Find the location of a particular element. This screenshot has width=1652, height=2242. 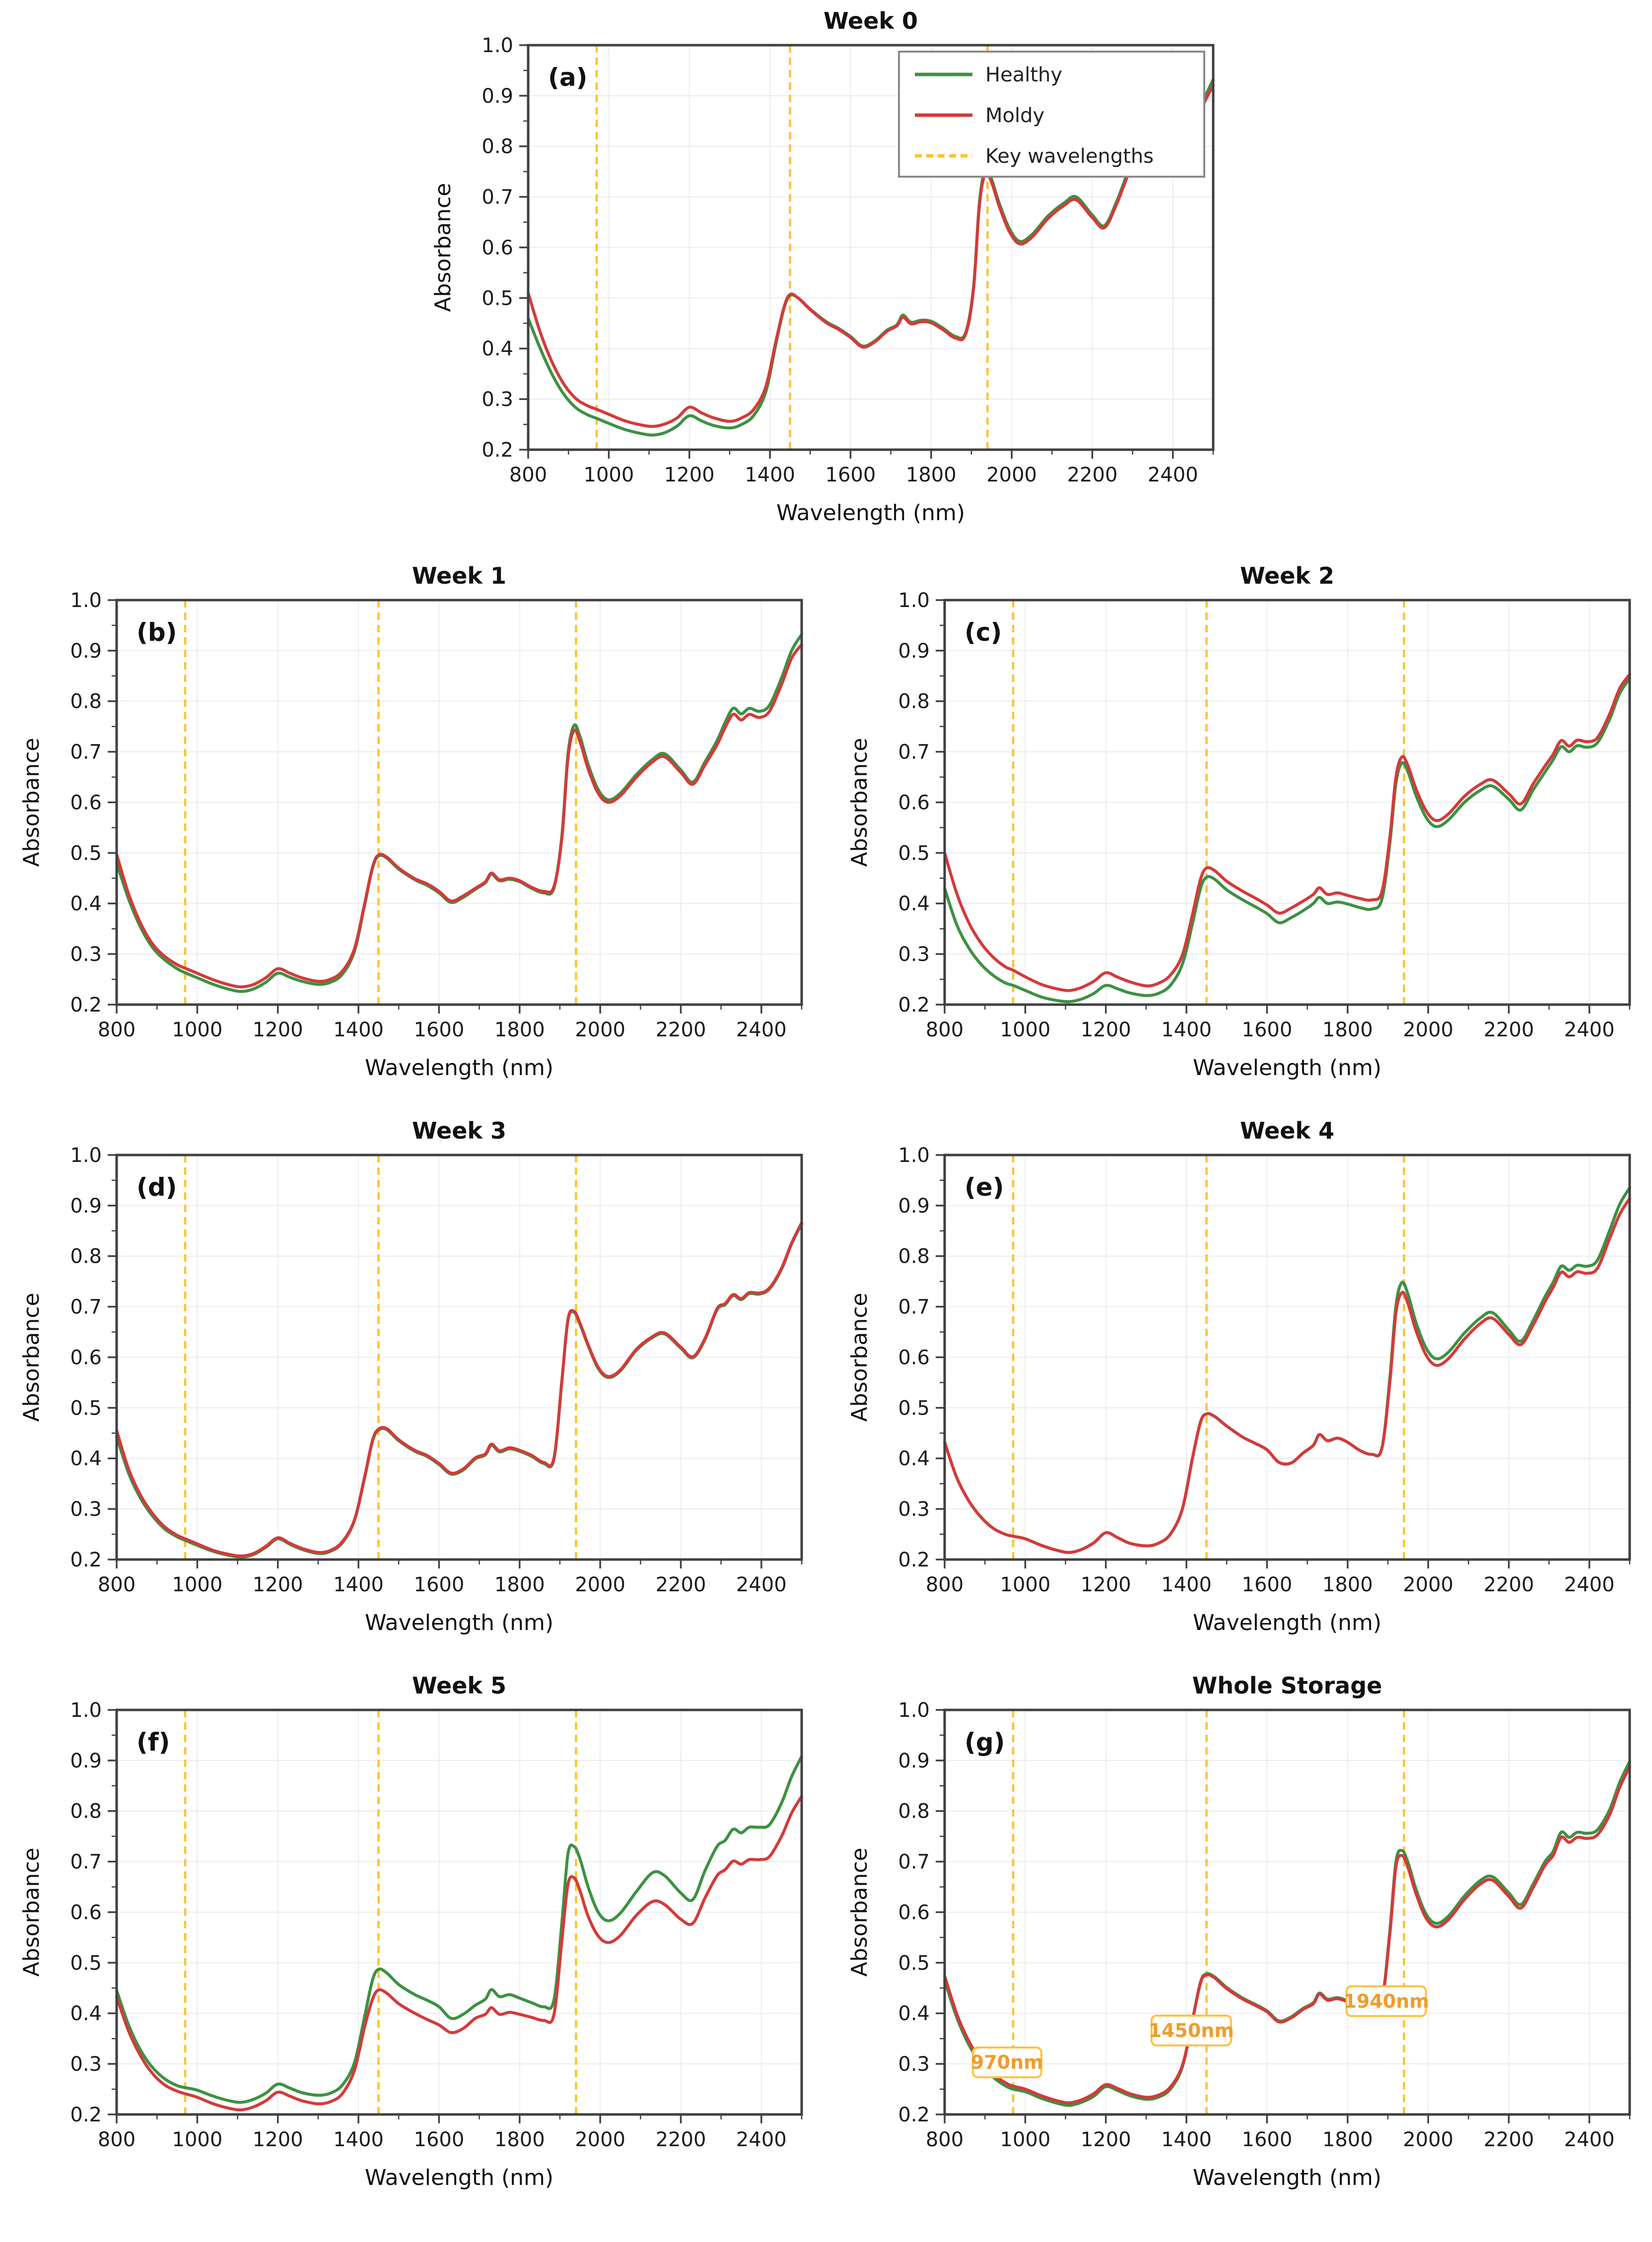

annotation-label: 1940nm is located at coordinates (1386, 2001).